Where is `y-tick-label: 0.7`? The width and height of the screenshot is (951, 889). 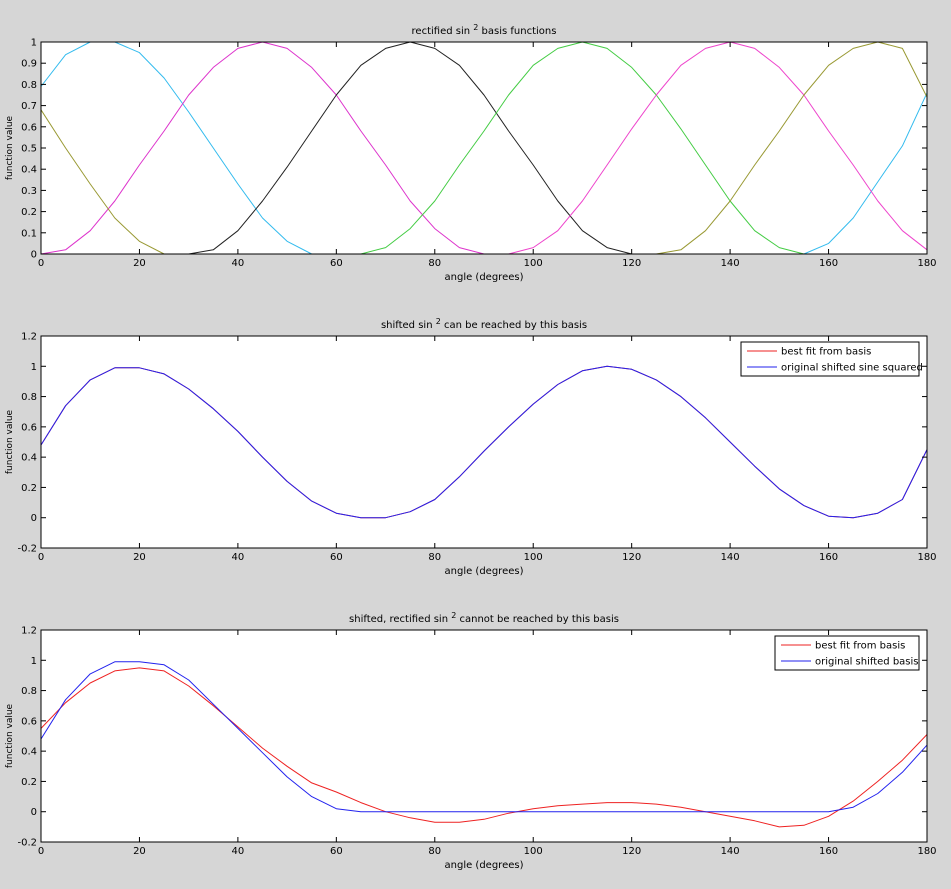 y-tick-label: 0.7 is located at coordinates (29, 106).